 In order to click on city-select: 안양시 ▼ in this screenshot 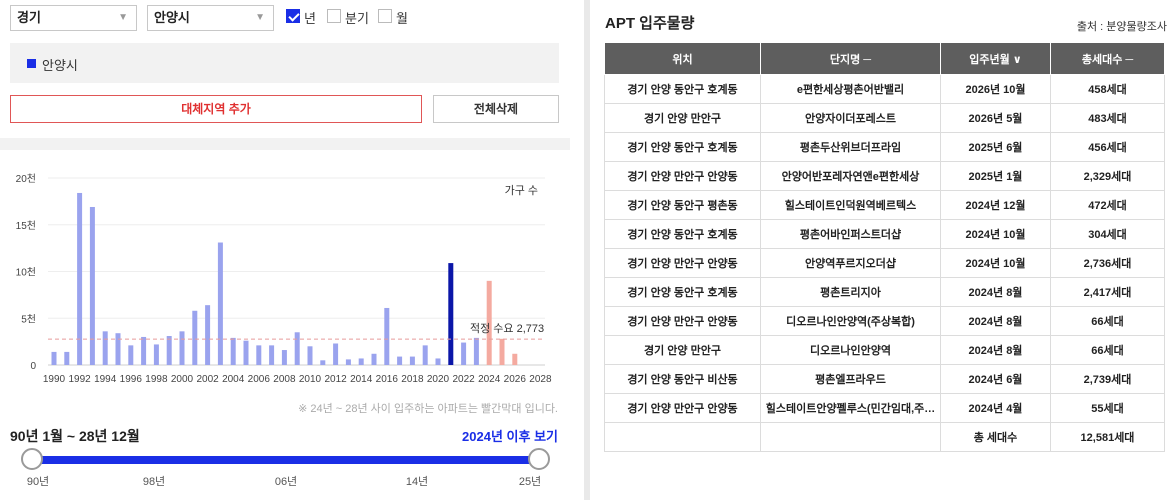, I will do `click(210, 18)`.